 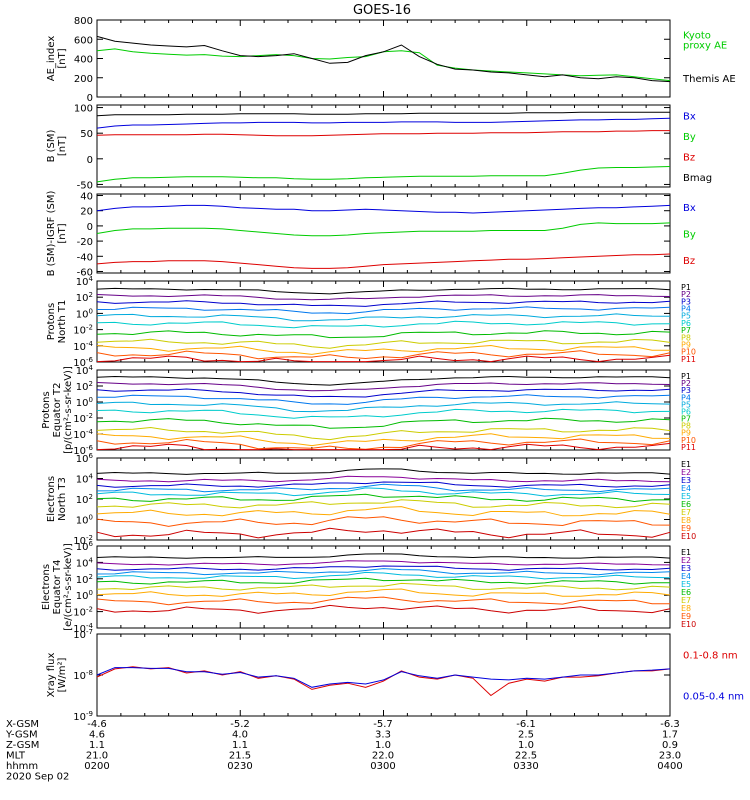 What do you see at coordinates (383, 310) in the screenshot?
I see `flux-line-p4` at bounding box center [383, 310].